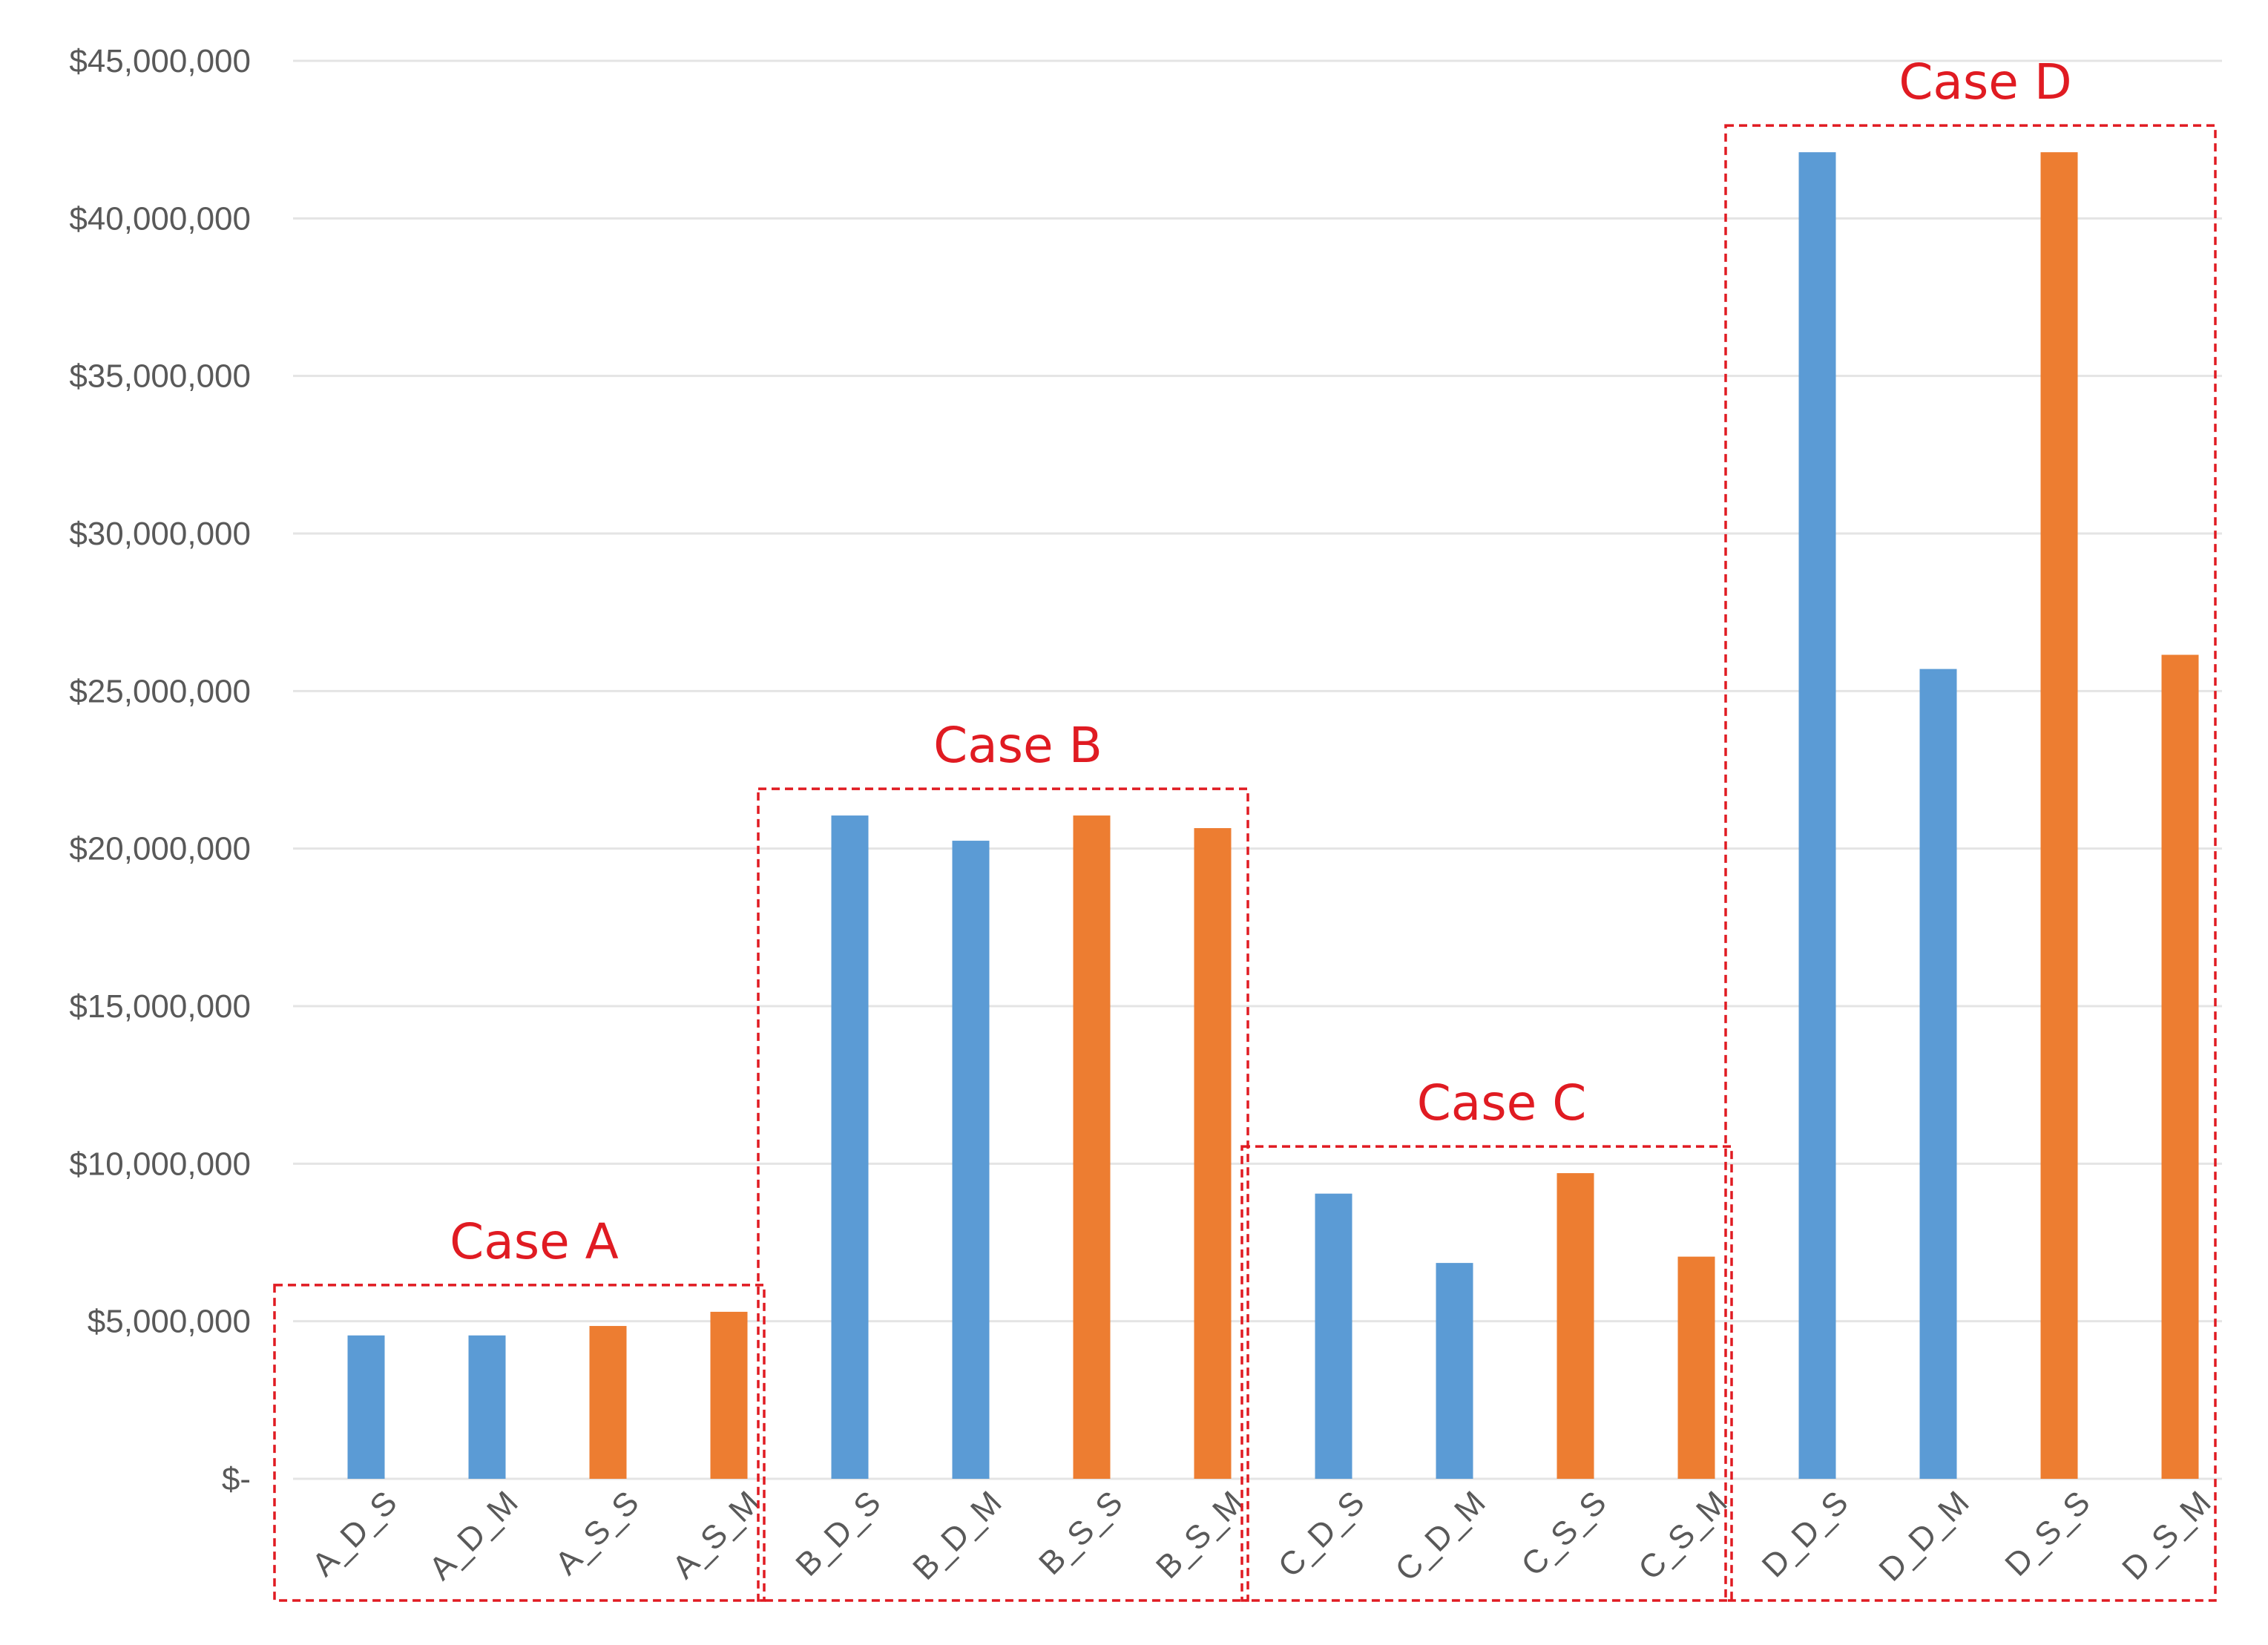 This screenshot has width=2268, height=1645. Describe the element at coordinates (957, 1535) in the screenshot. I see `x-tick-label: B_D_M` at that location.